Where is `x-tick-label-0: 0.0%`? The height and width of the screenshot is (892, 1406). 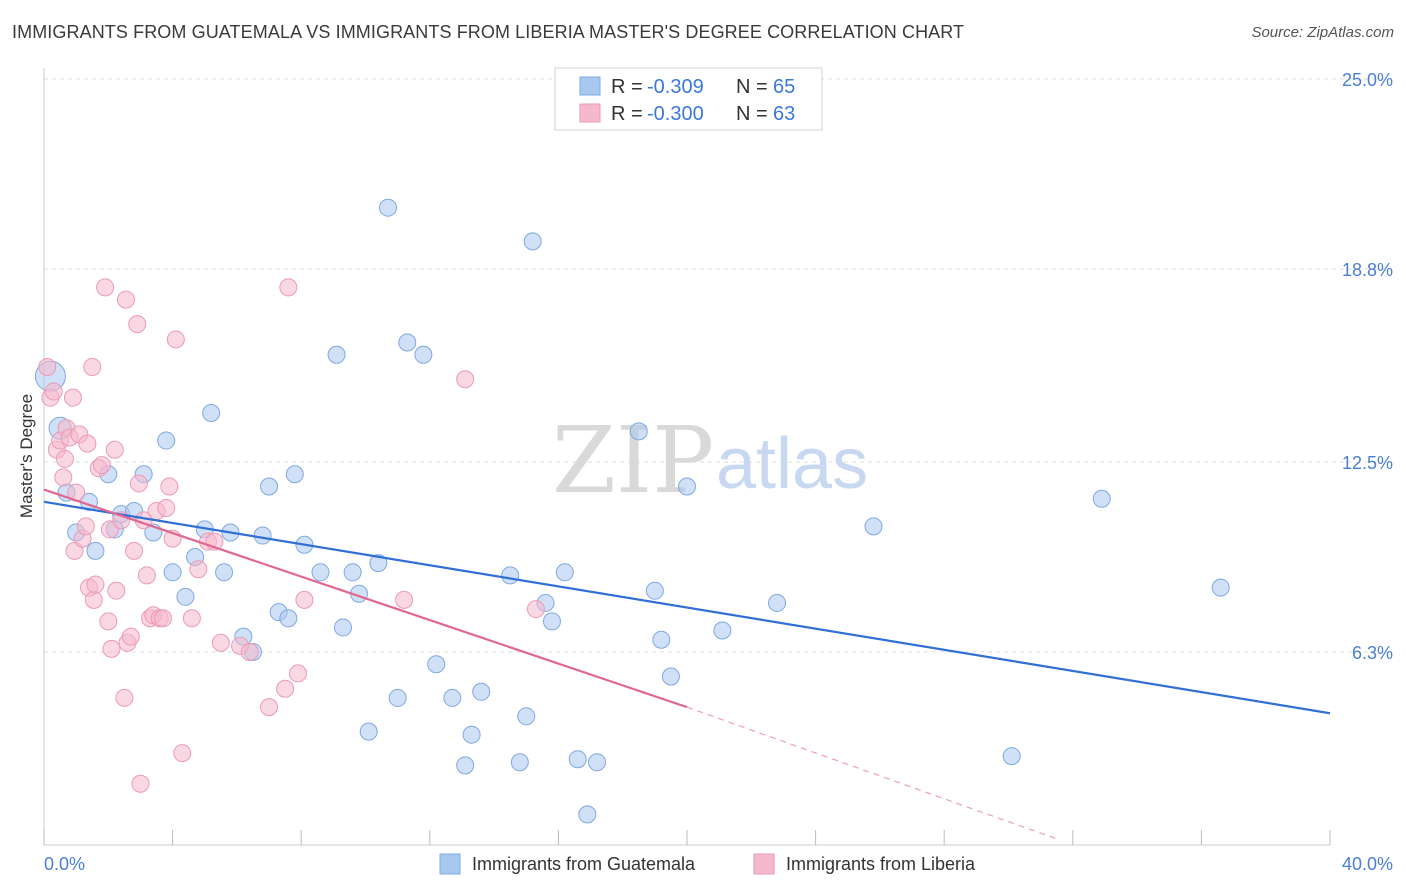 x-tick-label-0: 0.0% is located at coordinates (64, 864).